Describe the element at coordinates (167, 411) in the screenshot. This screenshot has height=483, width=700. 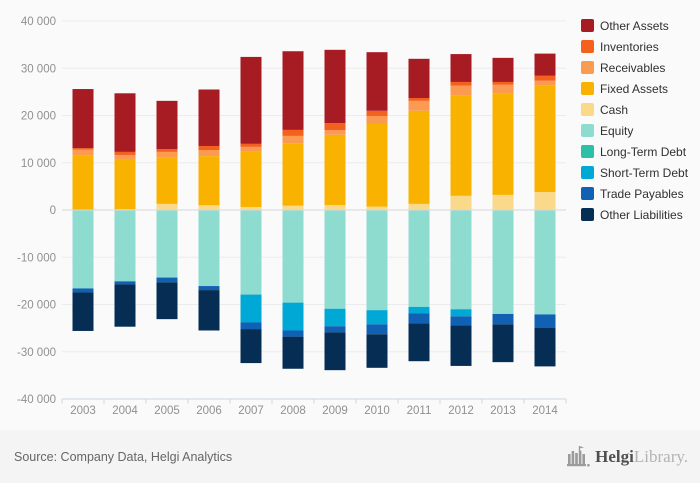
I see `x-axis-tick-label: 2005` at that location.